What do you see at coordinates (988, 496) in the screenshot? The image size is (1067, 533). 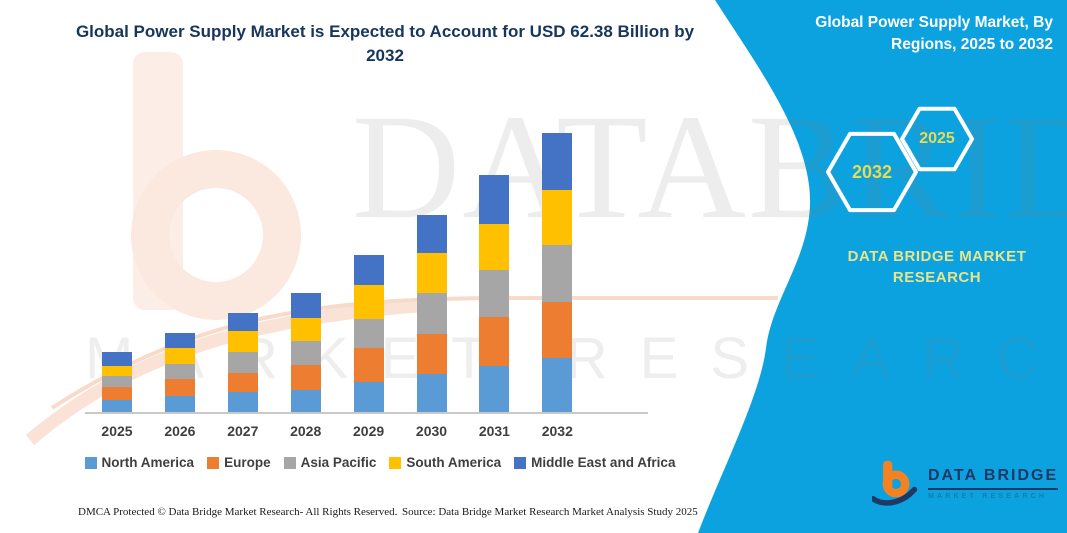 I see `logo-subtitle: MARKET RESEARCH` at bounding box center [988, 496].